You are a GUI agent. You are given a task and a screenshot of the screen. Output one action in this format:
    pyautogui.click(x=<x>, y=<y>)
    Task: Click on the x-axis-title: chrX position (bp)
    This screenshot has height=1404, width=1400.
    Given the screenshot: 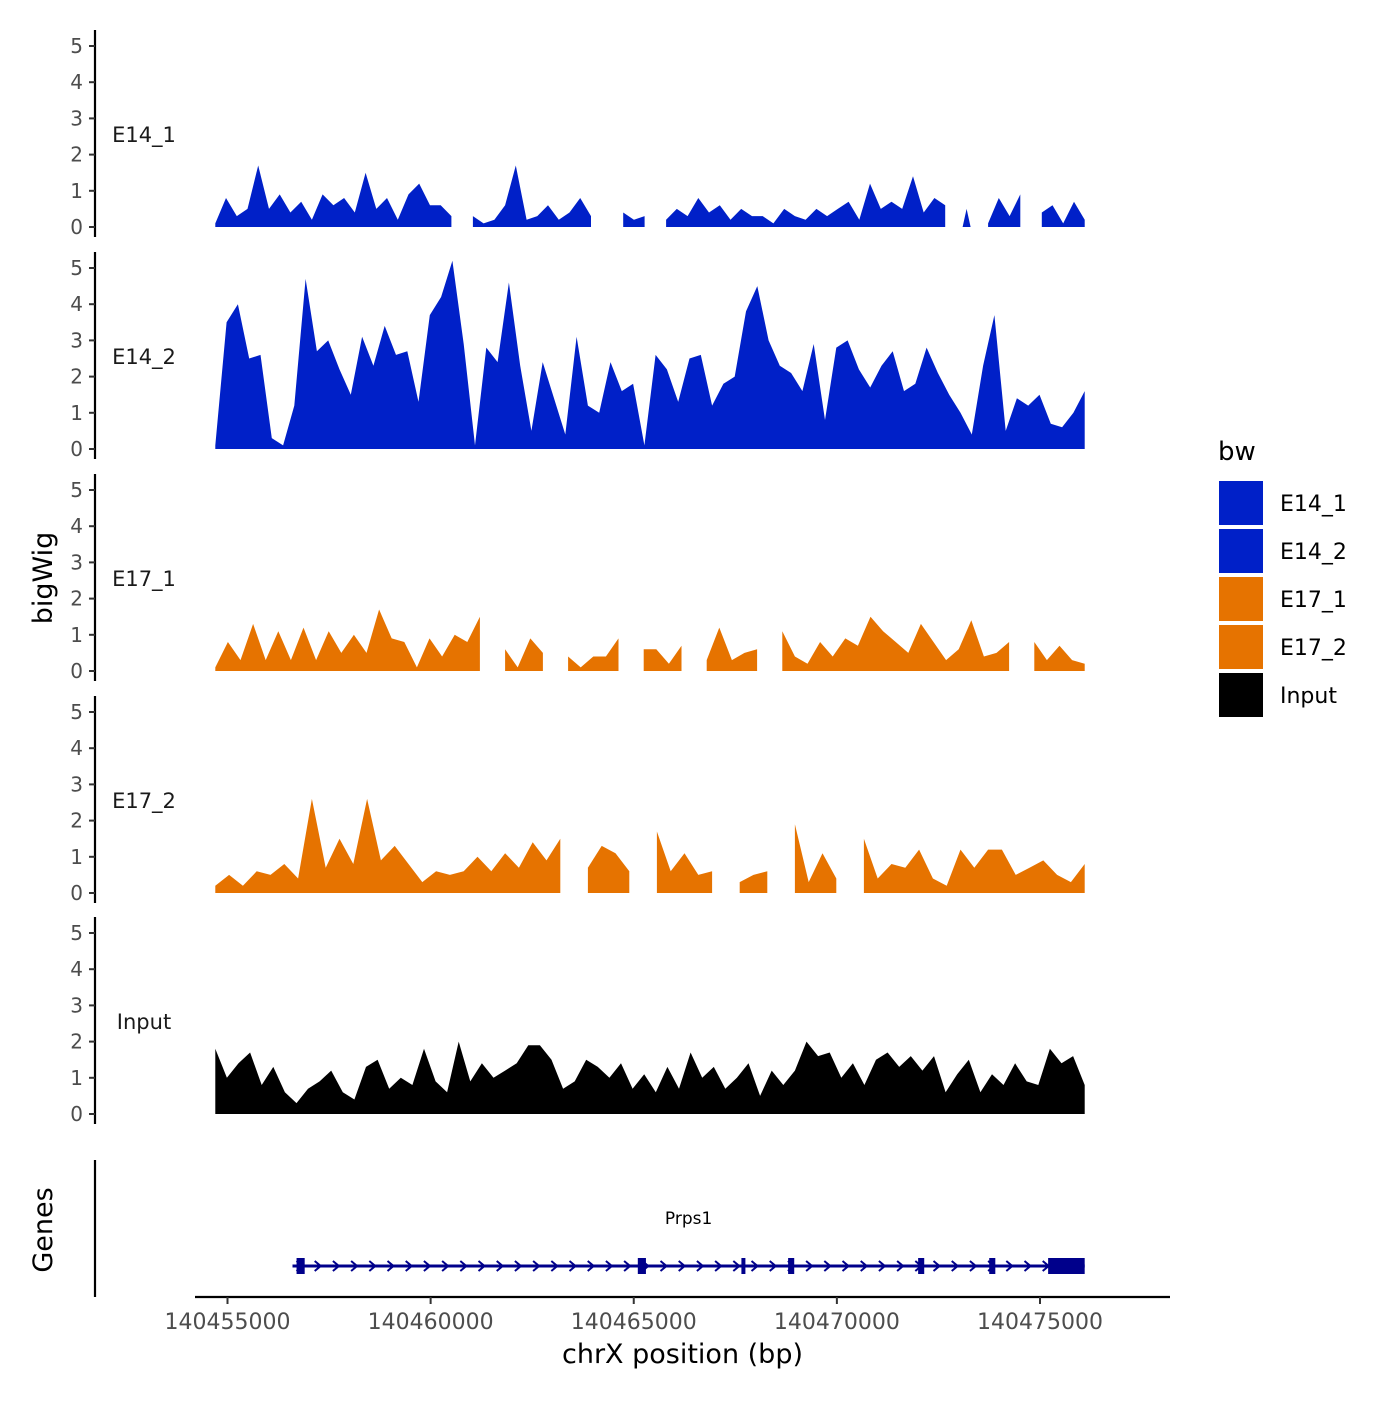 What is the action you would take?
    pyautogui.click(x=682, y=1354)
    